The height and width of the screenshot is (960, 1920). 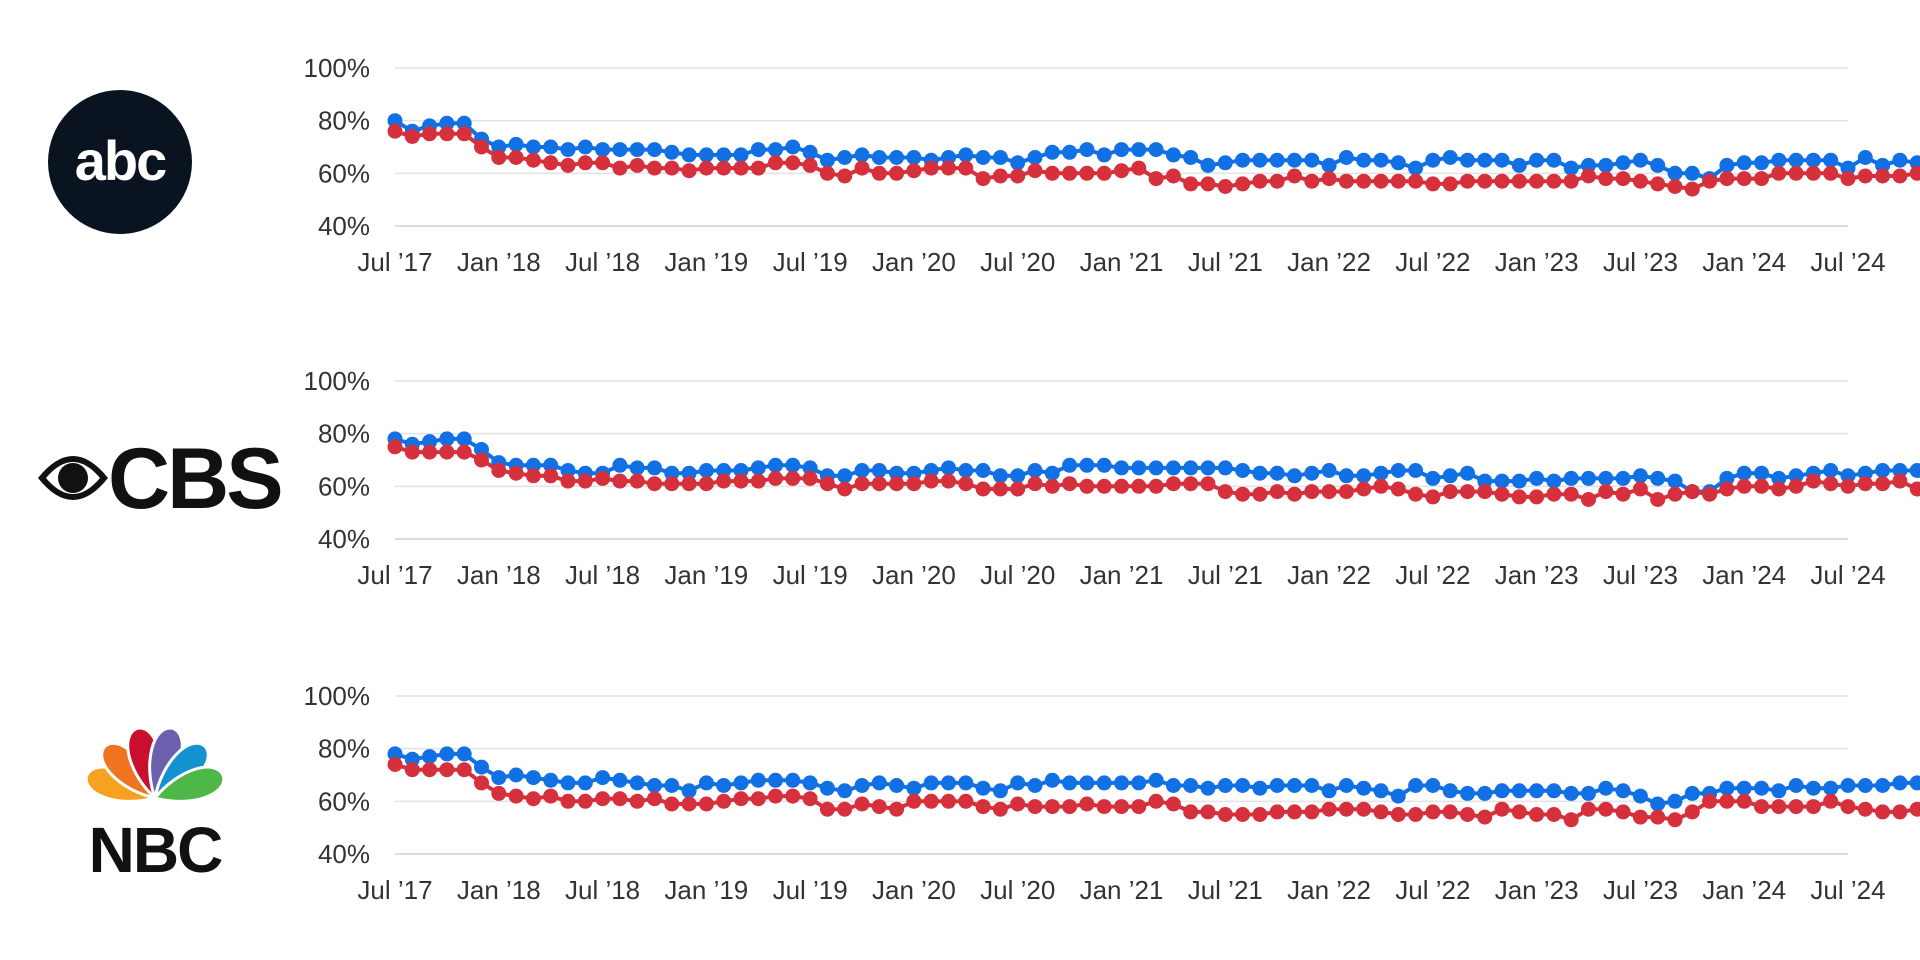 I want to click on y-tick-label: 60%, so click(x=344, y=801).